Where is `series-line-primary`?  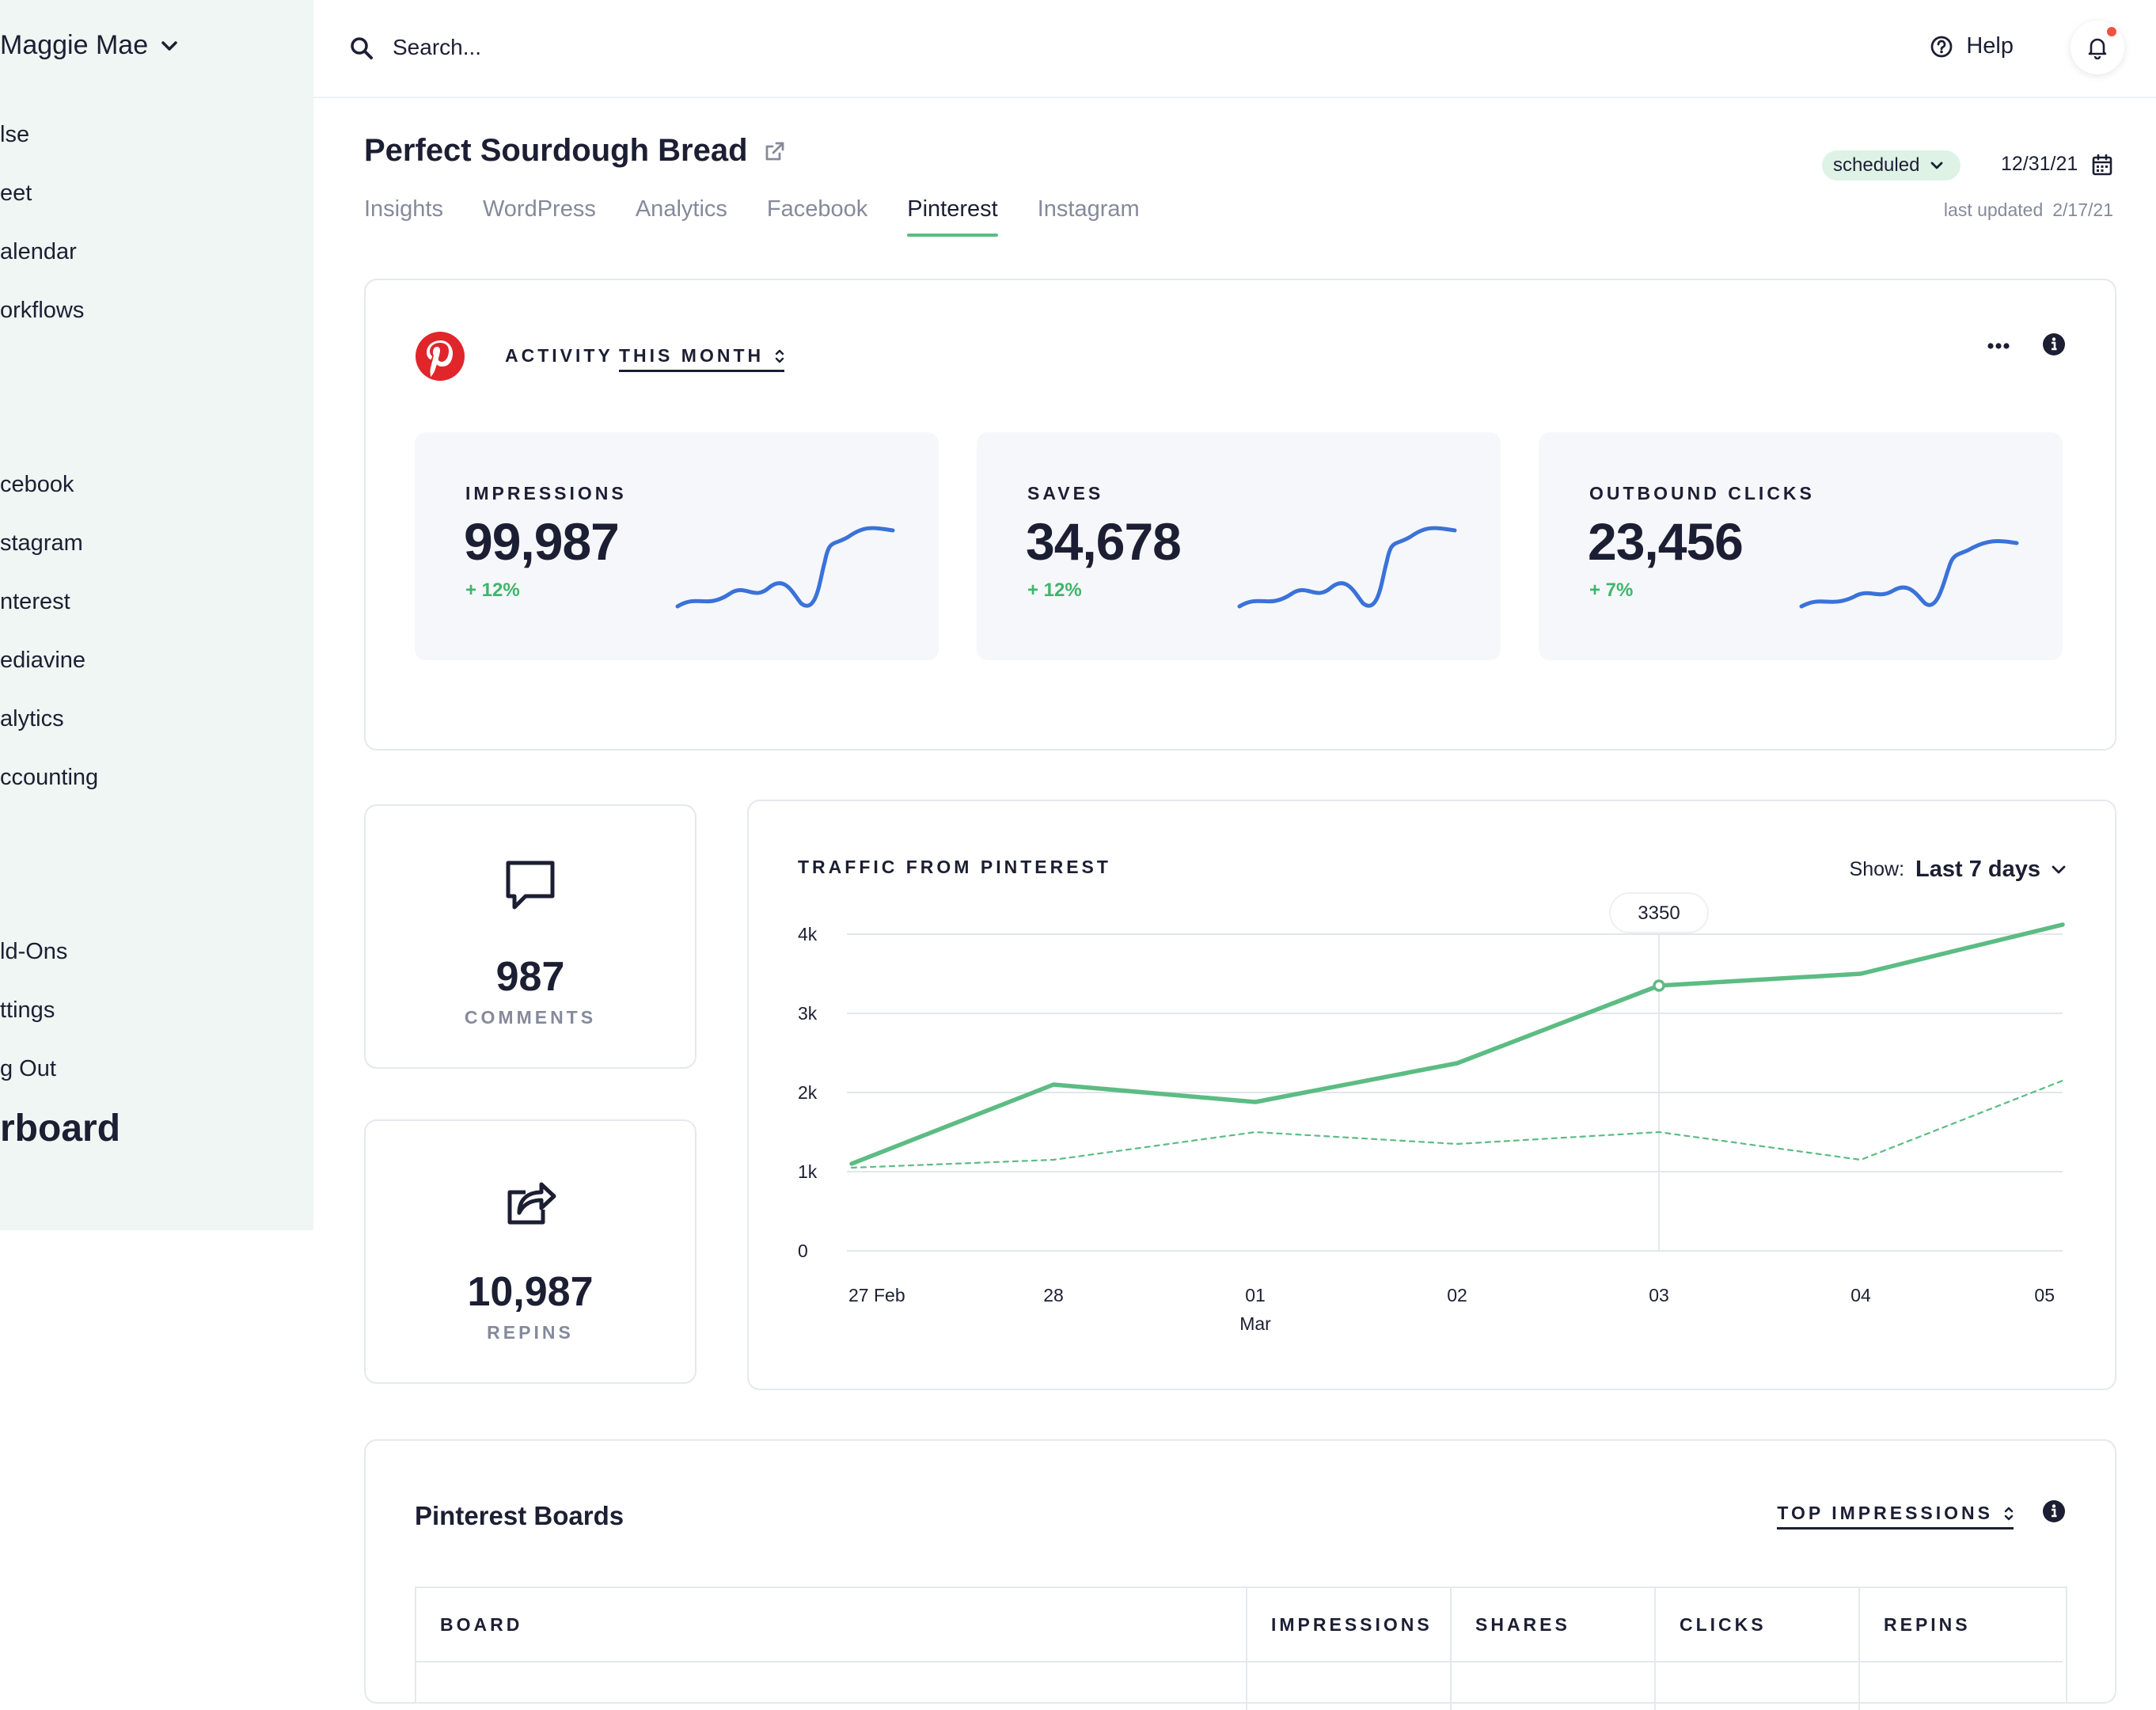
series-line-primary is located at coordinates (1457, 1044).